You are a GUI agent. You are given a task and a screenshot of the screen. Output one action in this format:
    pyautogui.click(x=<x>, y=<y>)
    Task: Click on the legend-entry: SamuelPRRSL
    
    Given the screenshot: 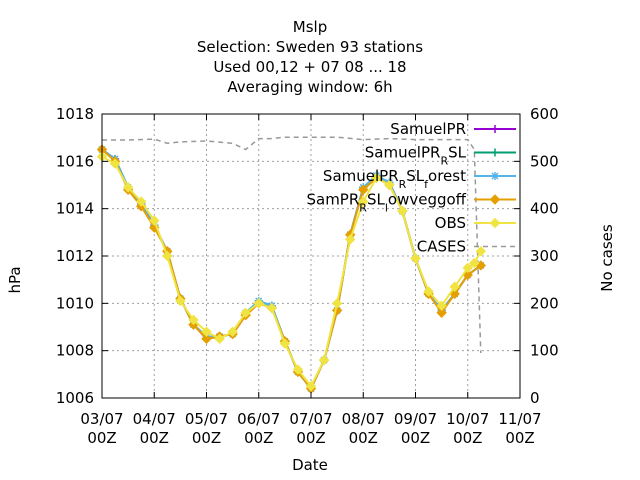 What is the action you would take?
    pyautogui.click(x=440, y=156)
    